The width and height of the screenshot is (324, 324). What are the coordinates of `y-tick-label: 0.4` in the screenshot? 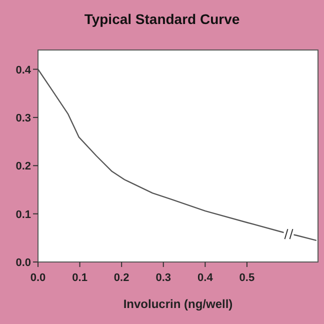 It's located at (24, 70).